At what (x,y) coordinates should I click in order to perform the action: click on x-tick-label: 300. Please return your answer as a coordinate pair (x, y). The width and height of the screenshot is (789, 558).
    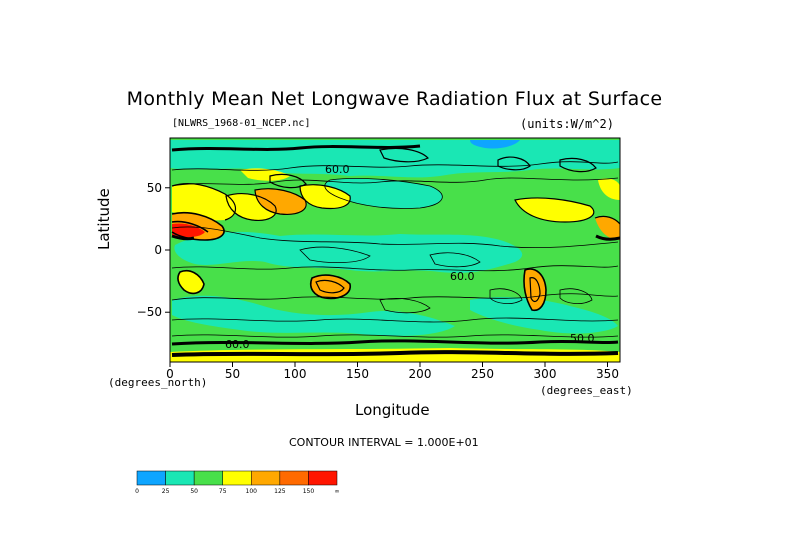
    Looking at the image, I should click on (545, 374).